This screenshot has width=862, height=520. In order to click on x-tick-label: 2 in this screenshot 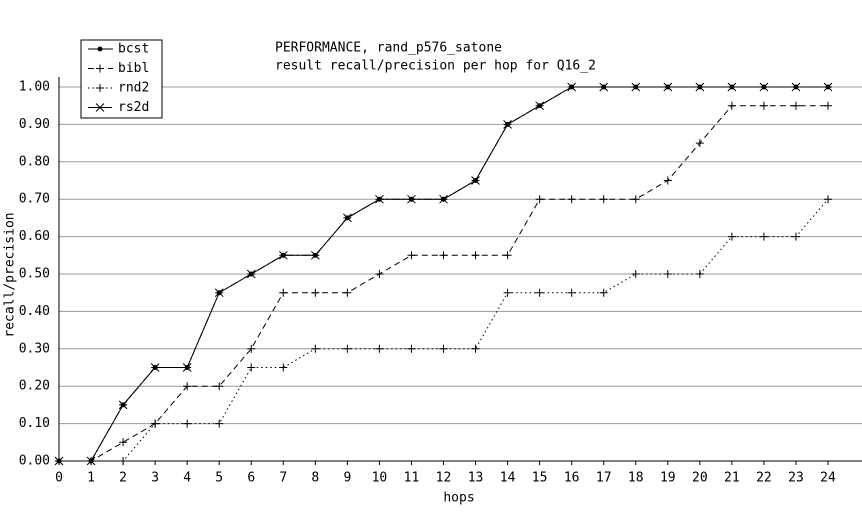, I will do `click(123, 478)`.